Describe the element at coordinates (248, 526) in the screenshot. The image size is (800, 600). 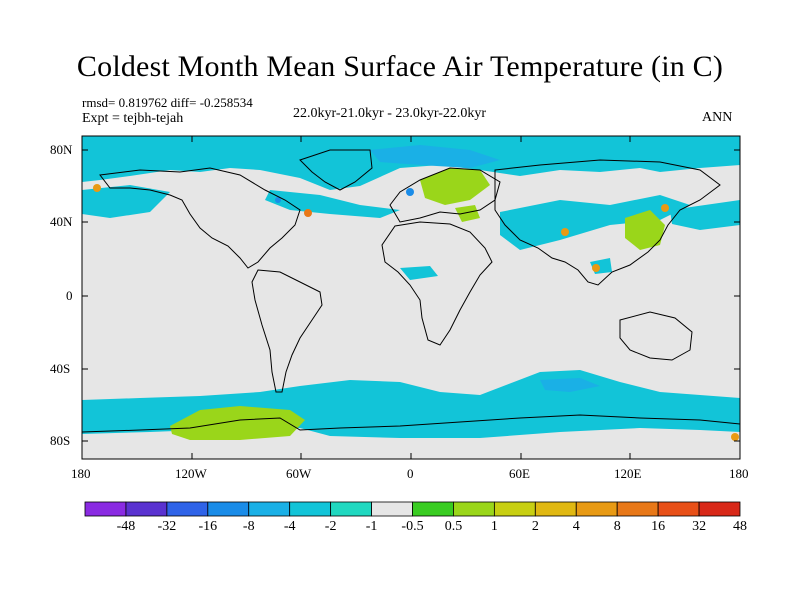
I see `colorbar-label: -8` at that location.